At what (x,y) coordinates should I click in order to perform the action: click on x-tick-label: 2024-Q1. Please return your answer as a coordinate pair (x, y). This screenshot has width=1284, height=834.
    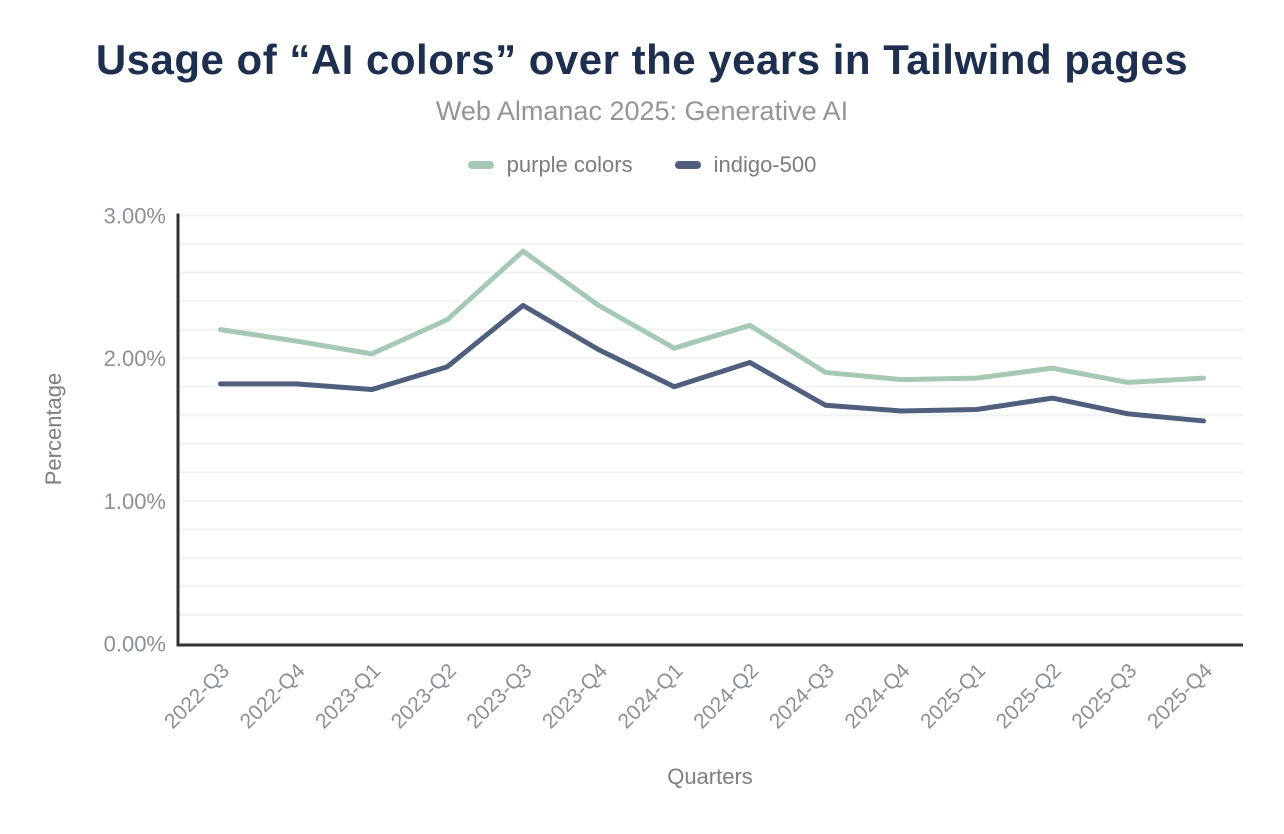
    Looking at the image, I should click on (651, 696).